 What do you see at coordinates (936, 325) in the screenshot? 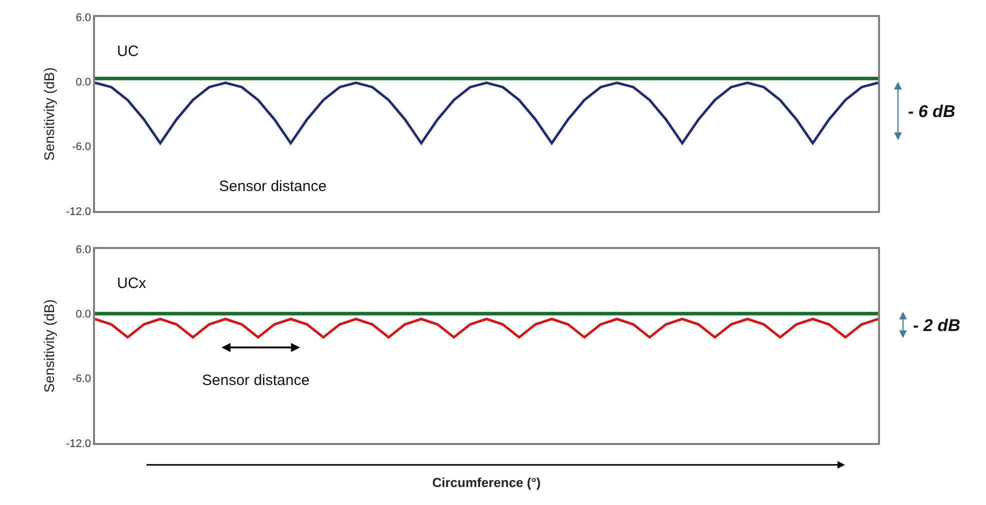
I see `text: - 2 dB` at bounding box center [936, 325].